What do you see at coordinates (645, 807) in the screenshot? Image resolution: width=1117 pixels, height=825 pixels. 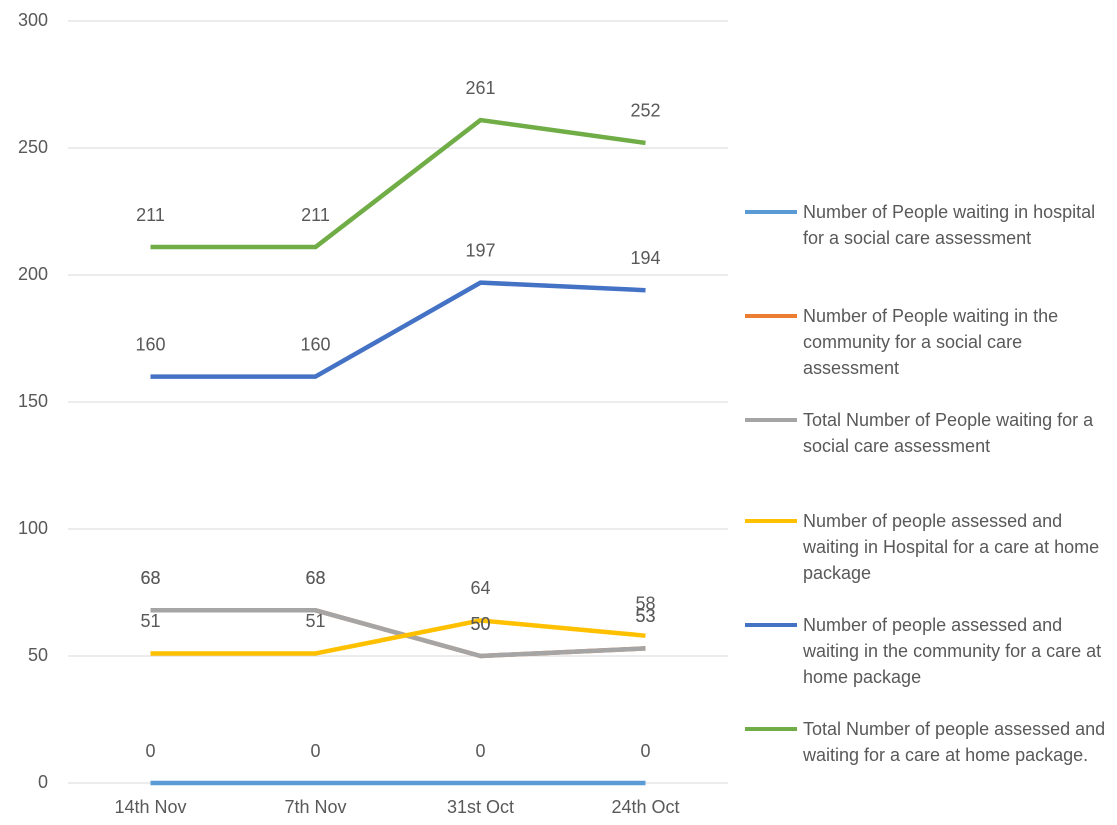 I see `x-tick-label: 24th Oct` at bounding box center [645, 807].